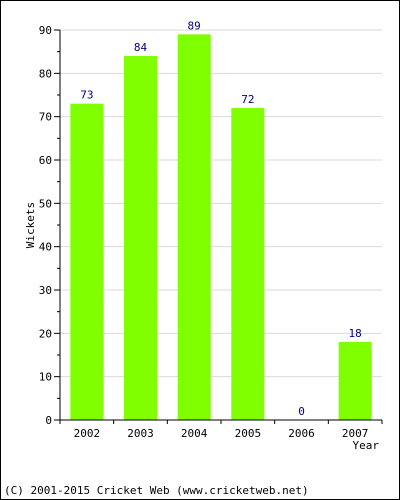  What do you see at coordinates (141, 47) in the screenshot?
I see `data-label: 84` at bounding box center [141, 47].